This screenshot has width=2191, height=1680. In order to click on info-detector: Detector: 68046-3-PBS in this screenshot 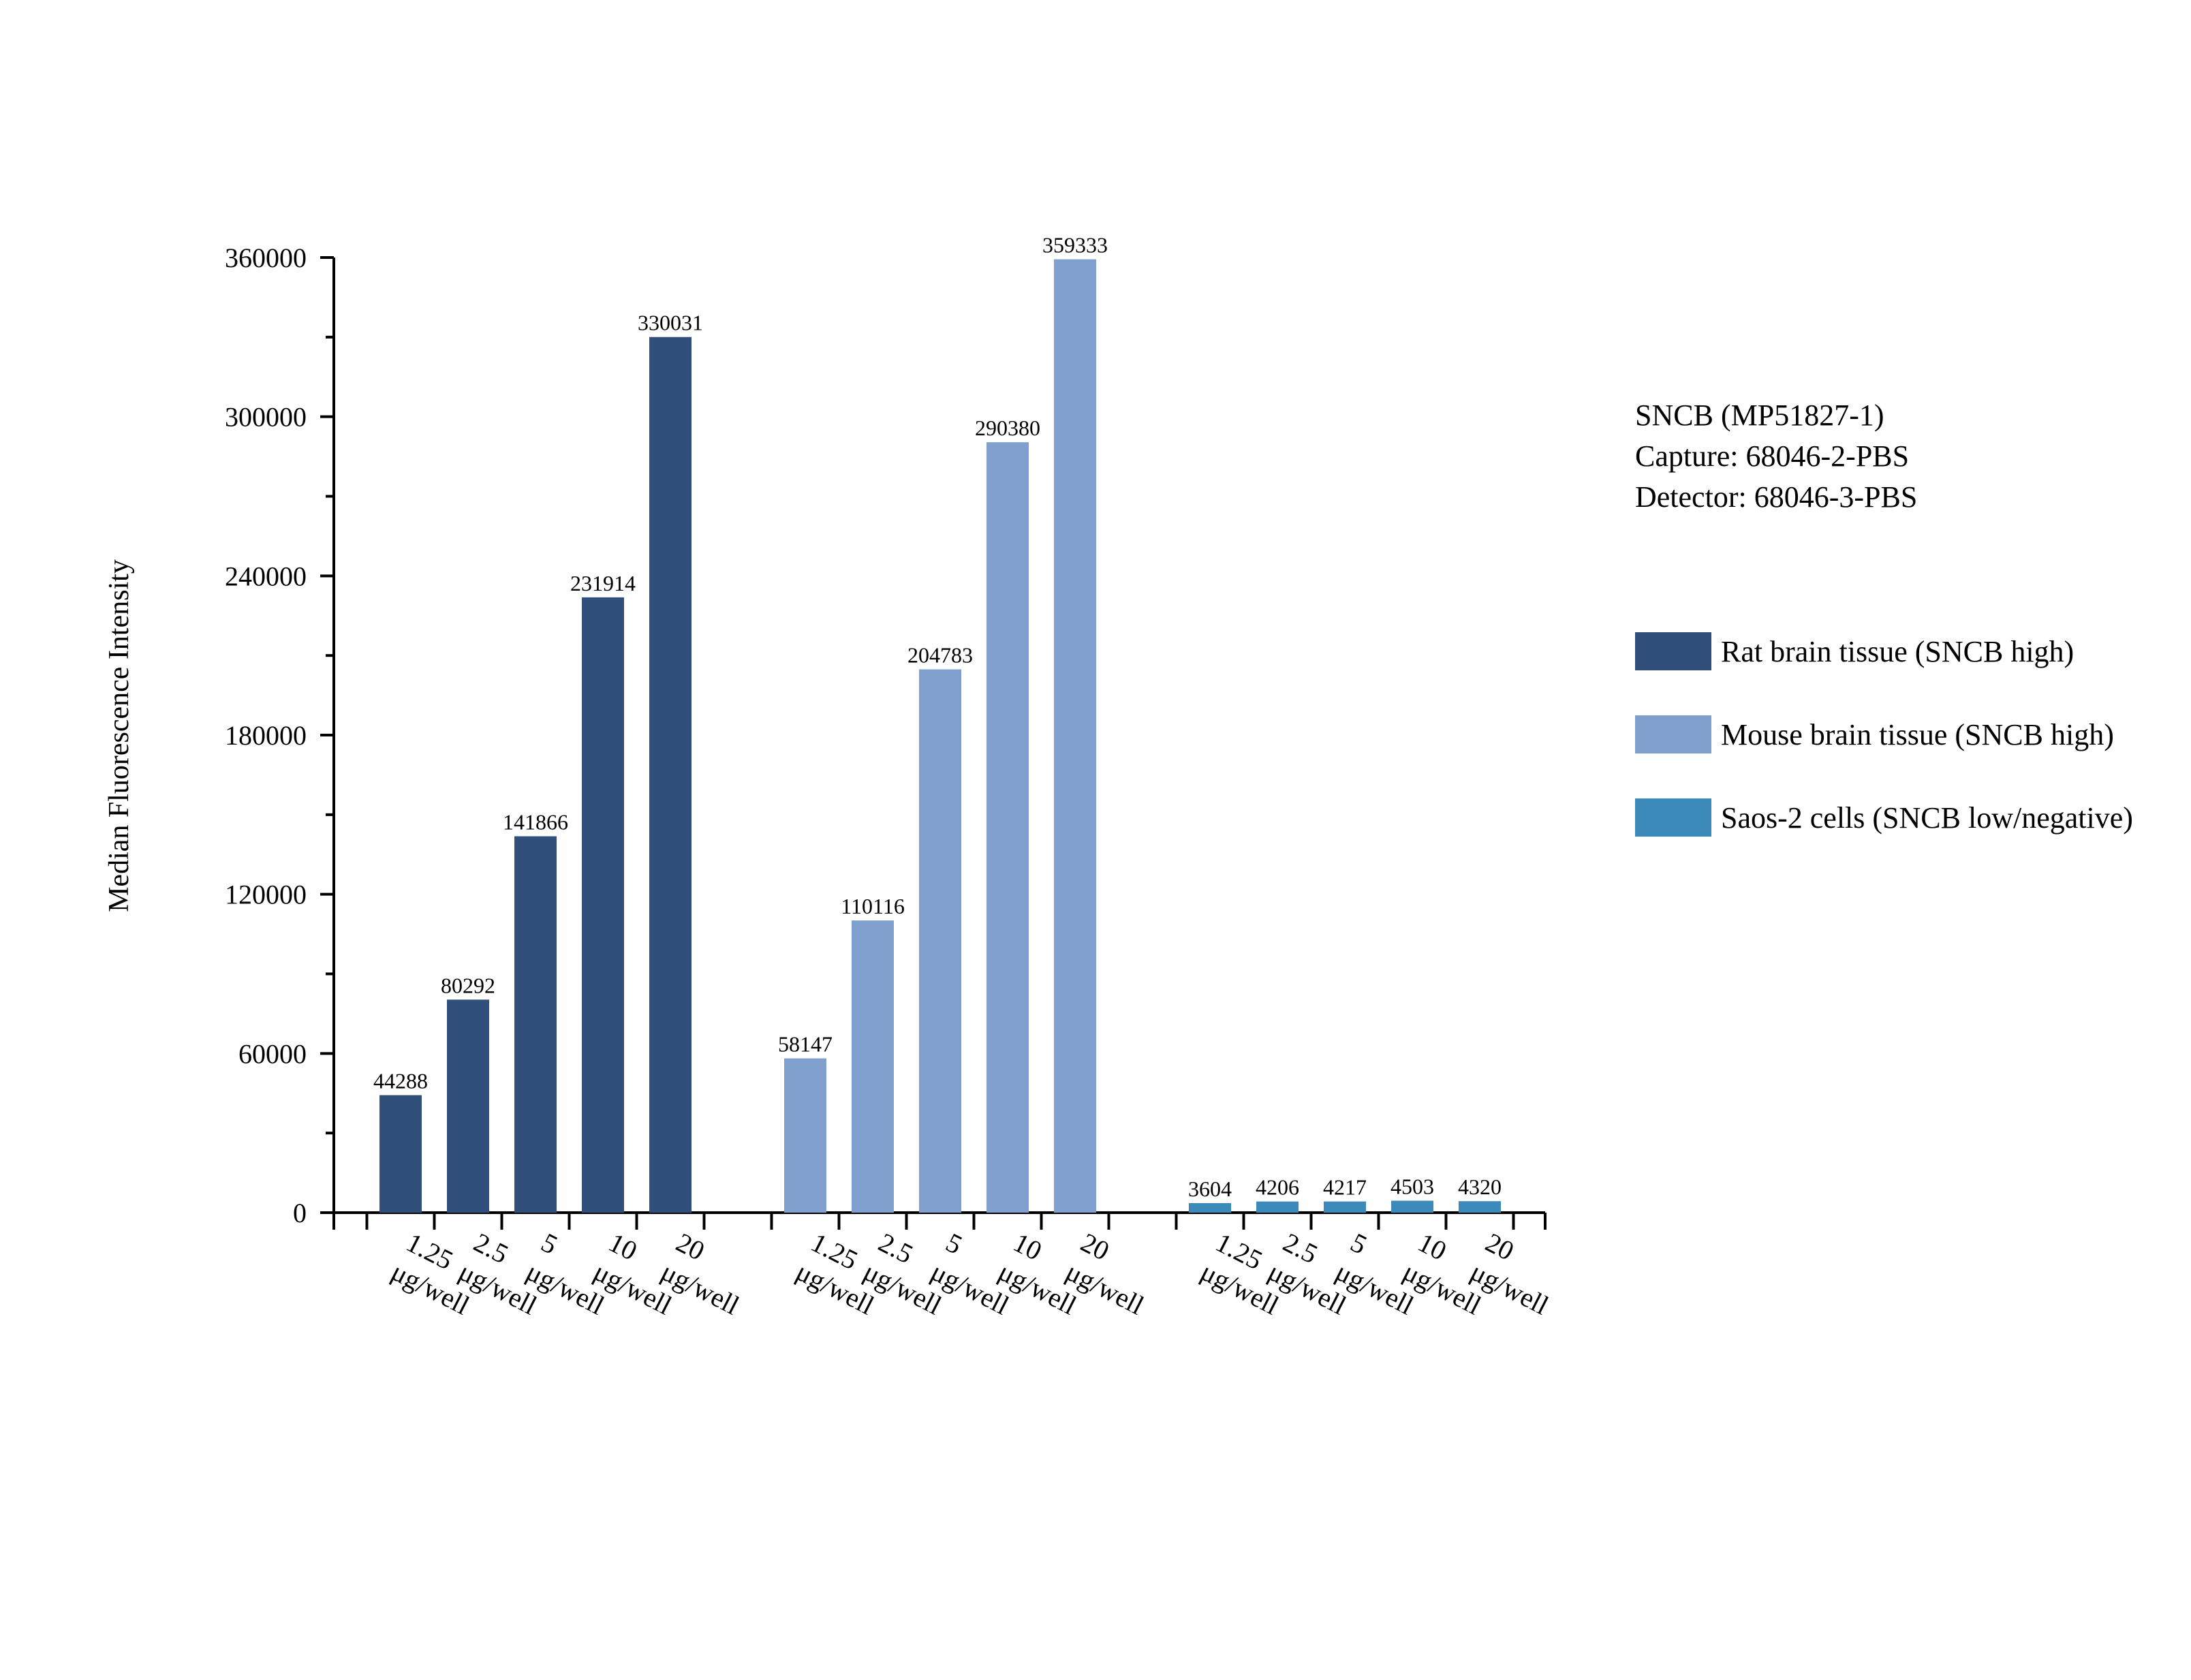, I will do `click(1776, 497)`.